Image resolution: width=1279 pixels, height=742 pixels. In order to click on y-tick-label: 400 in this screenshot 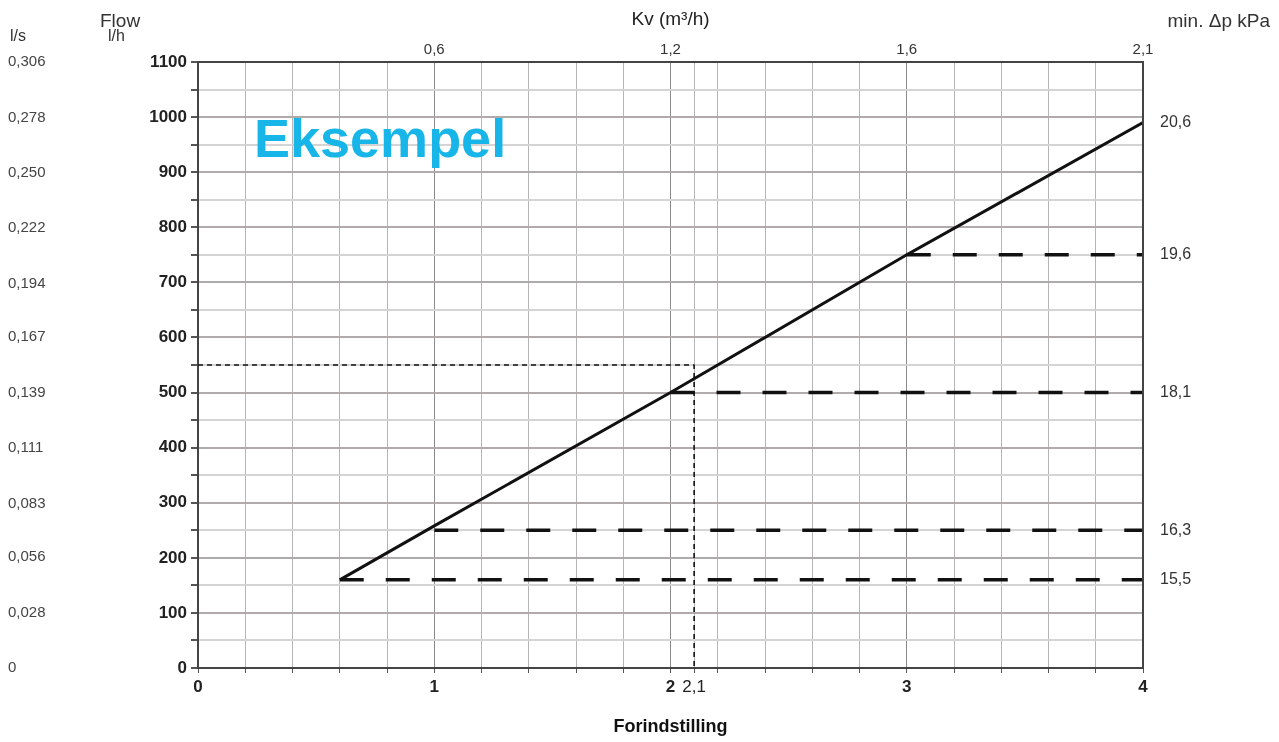, I will do `click(172, 447)`.